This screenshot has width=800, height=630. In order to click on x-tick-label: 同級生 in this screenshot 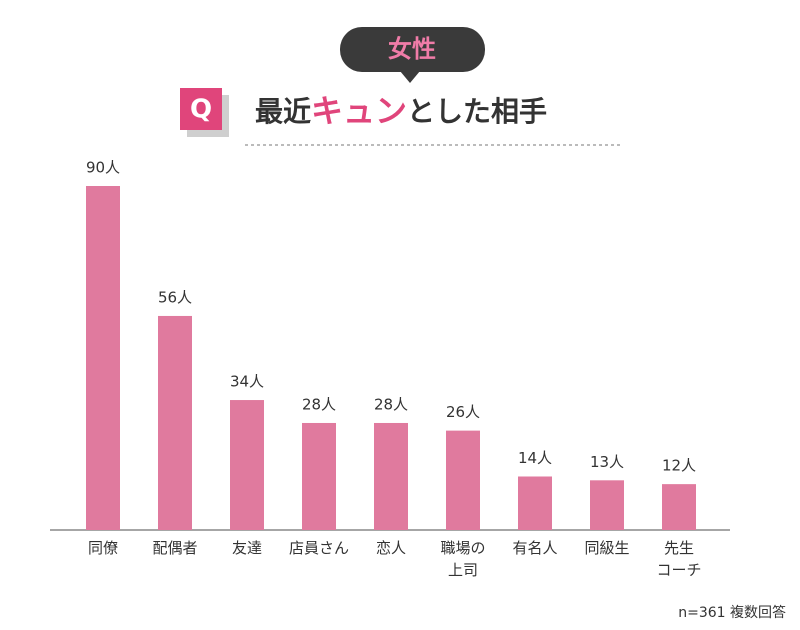, I will do `click(607, 548)`.